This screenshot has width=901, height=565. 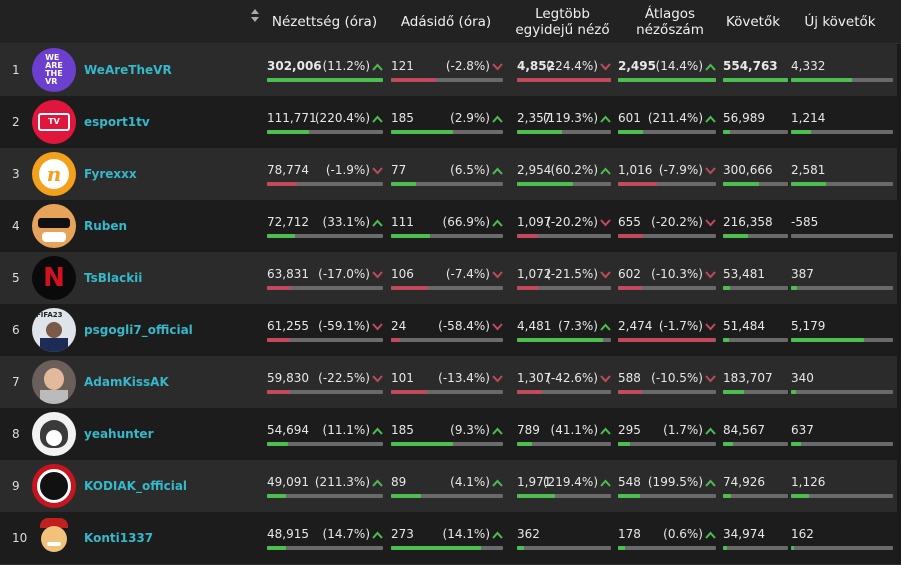 What do you see at coordinates (802, 274) in the screenshot?
I see `new-followers-value: 387` at bounding box center [802, 274].